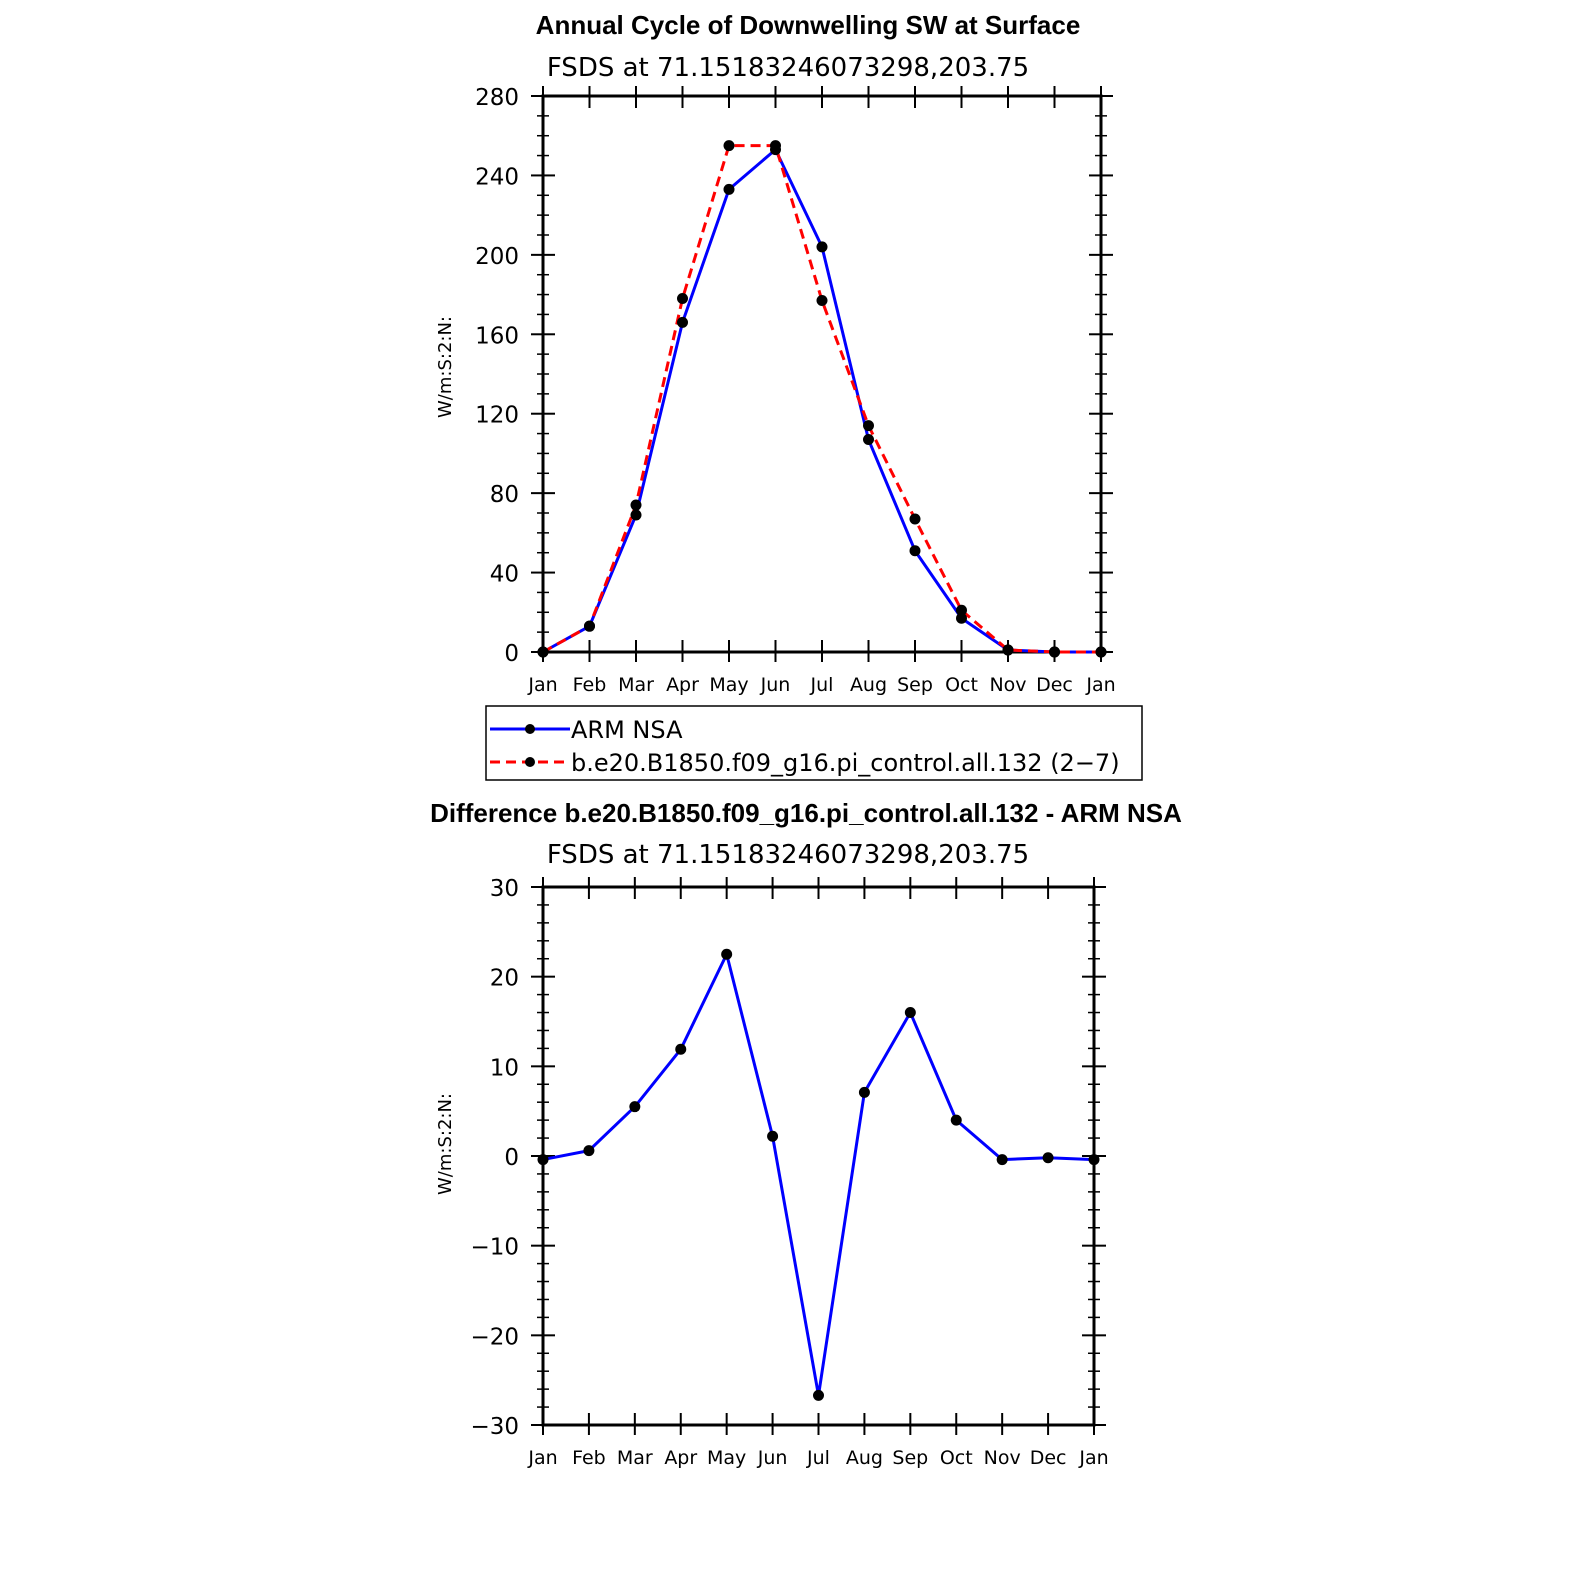 Image resolution: width=1574 pixels, height=1574 pixels. I want to click on y-tick-label: 10, so click(504, 1068).